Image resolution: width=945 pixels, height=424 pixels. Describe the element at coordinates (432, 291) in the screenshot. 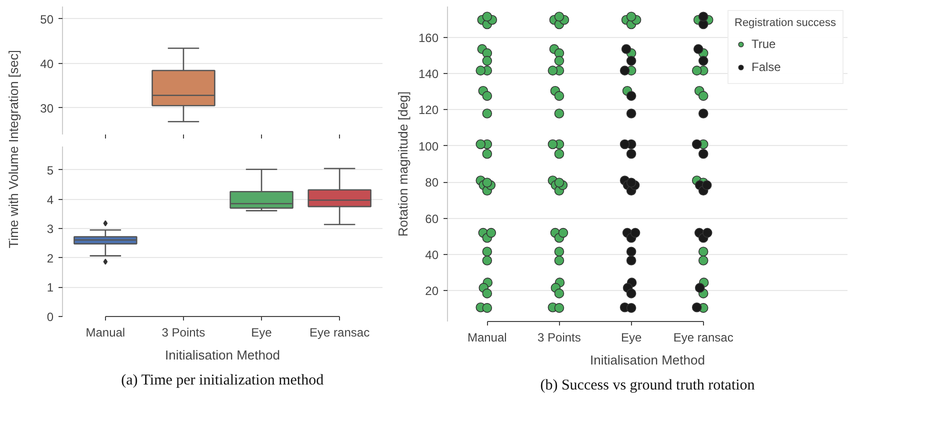

I see `y-tick-label: 20` at that location.